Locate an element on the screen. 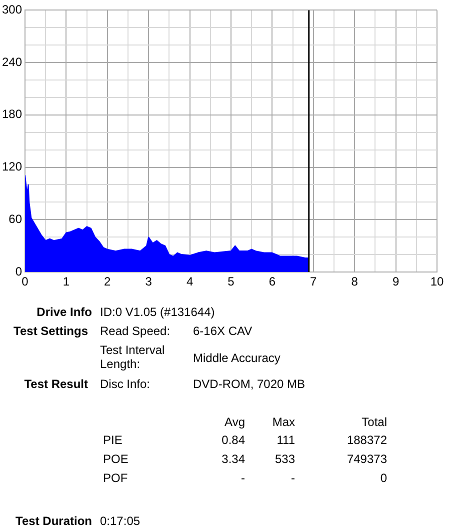 This screenshot has height=526, width=453. text: DVD-ROM, 7020 MB is located at coordinates (249, 384).